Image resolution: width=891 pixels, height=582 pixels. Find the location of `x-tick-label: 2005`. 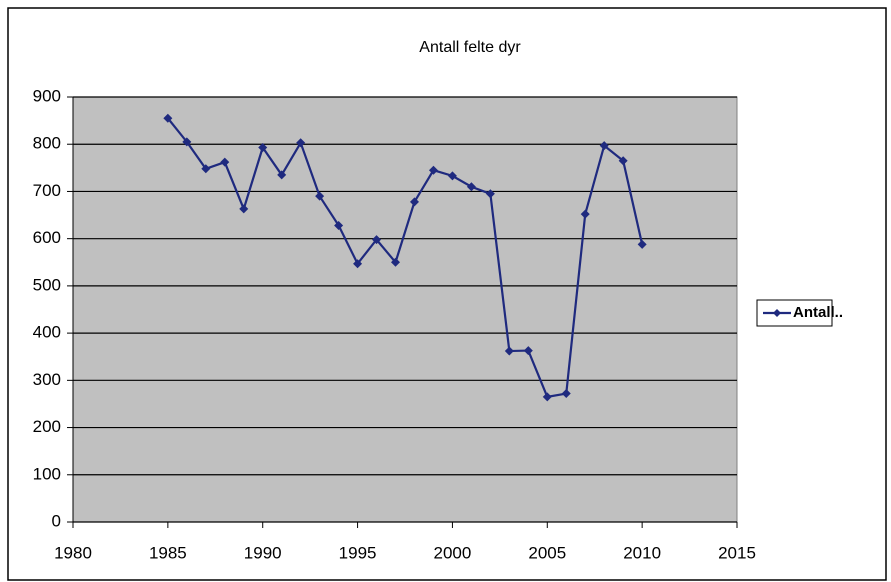

x-tick-label: 2005 is located at coordinates (547, 552).